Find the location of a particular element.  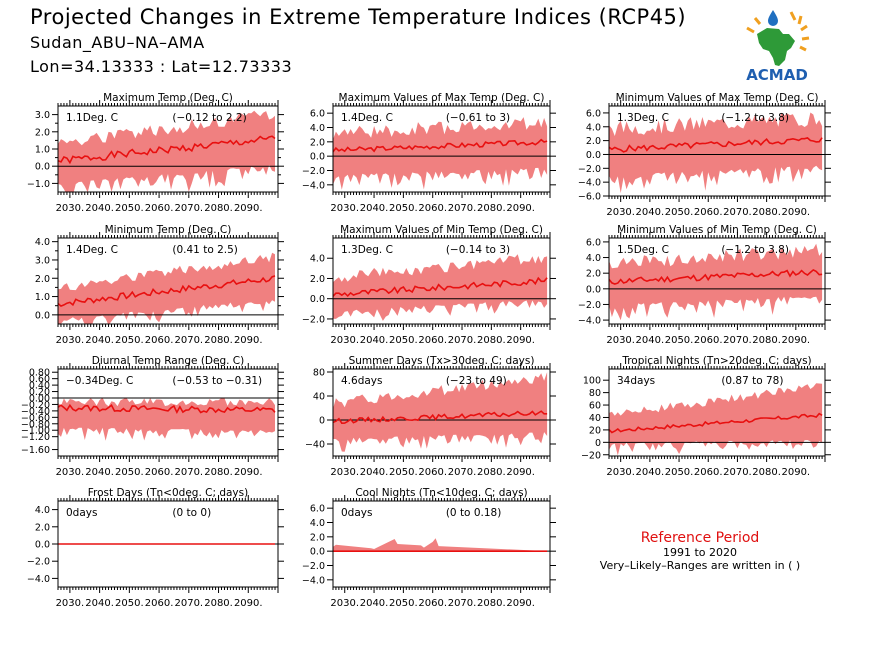

chart-range: (−0.61 to 3) is located at coordinates (478, 118).